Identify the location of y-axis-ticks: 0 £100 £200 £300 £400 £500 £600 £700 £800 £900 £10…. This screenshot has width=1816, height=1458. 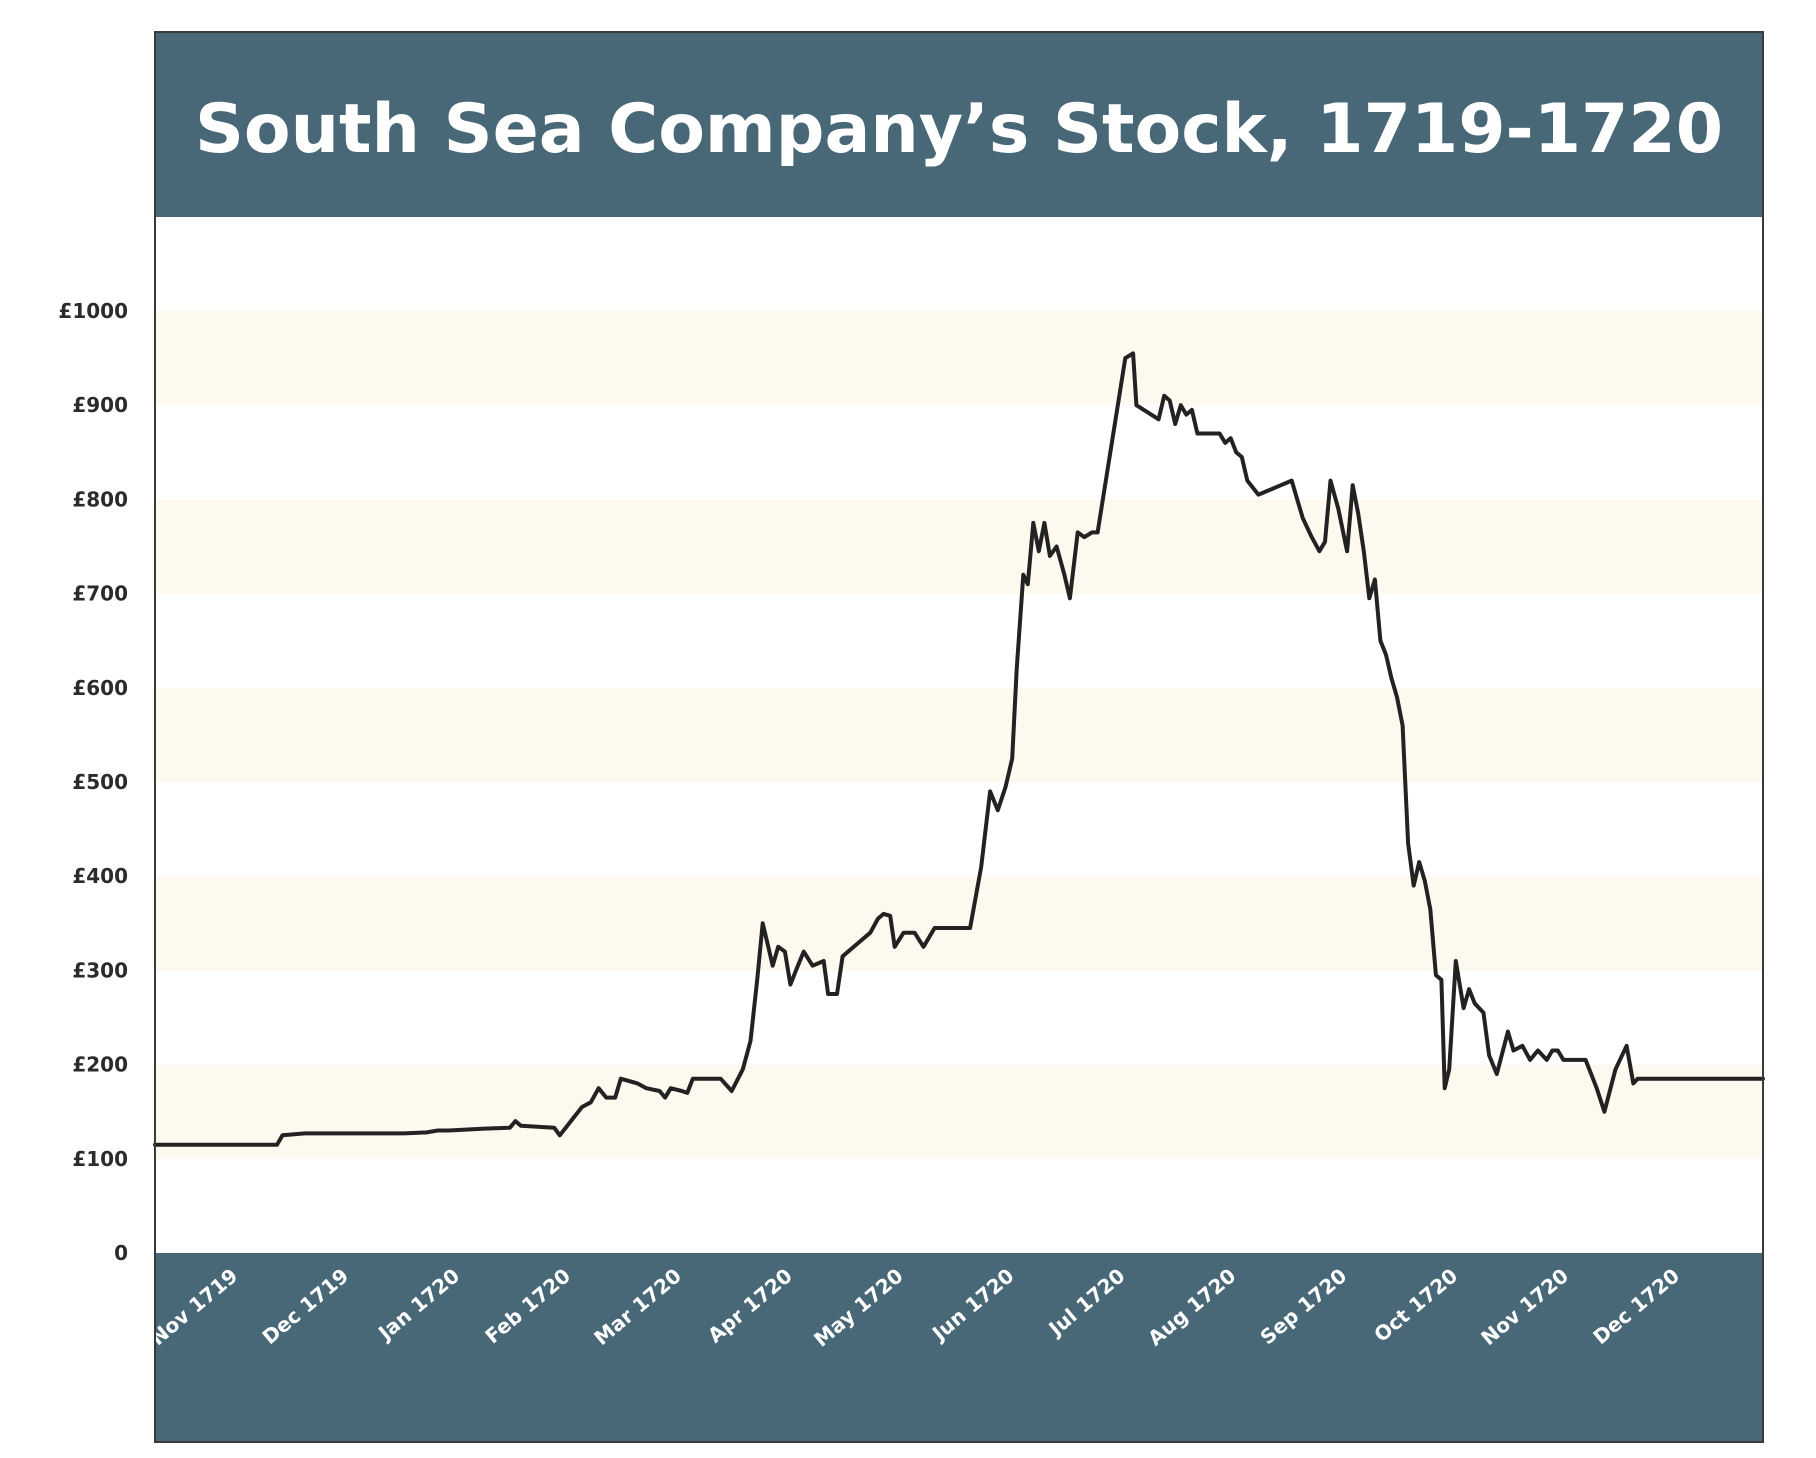
(93, 782).